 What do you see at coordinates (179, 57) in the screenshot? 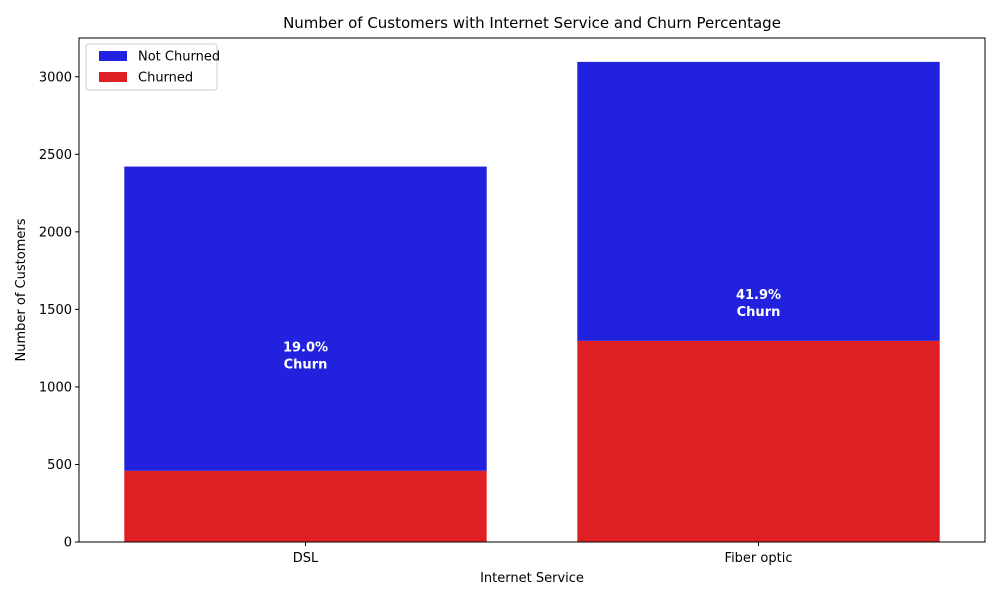
I see `legend-label-not-churned: Not Churned` at bounding box center [179, 57].